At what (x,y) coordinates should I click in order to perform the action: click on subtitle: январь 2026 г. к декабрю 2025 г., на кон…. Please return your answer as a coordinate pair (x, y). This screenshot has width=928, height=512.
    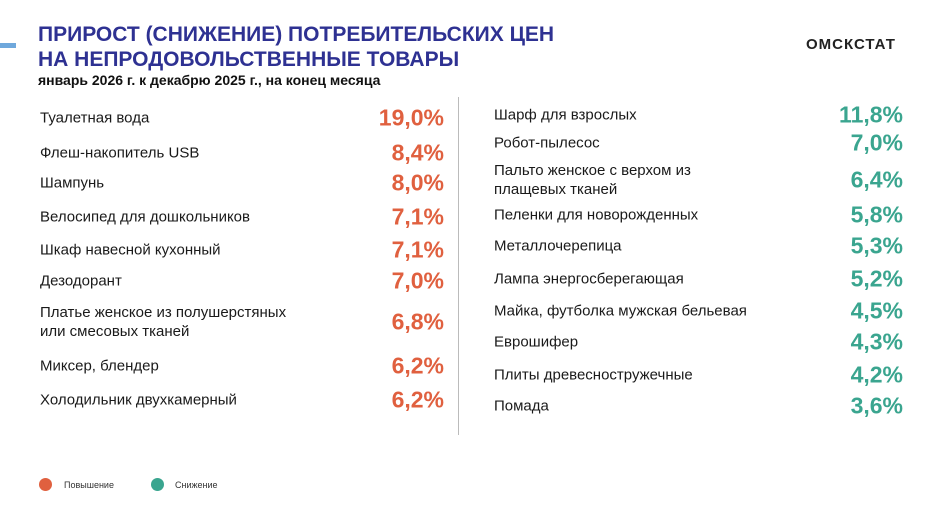
    Looking at the image, I should click on (209, 80).